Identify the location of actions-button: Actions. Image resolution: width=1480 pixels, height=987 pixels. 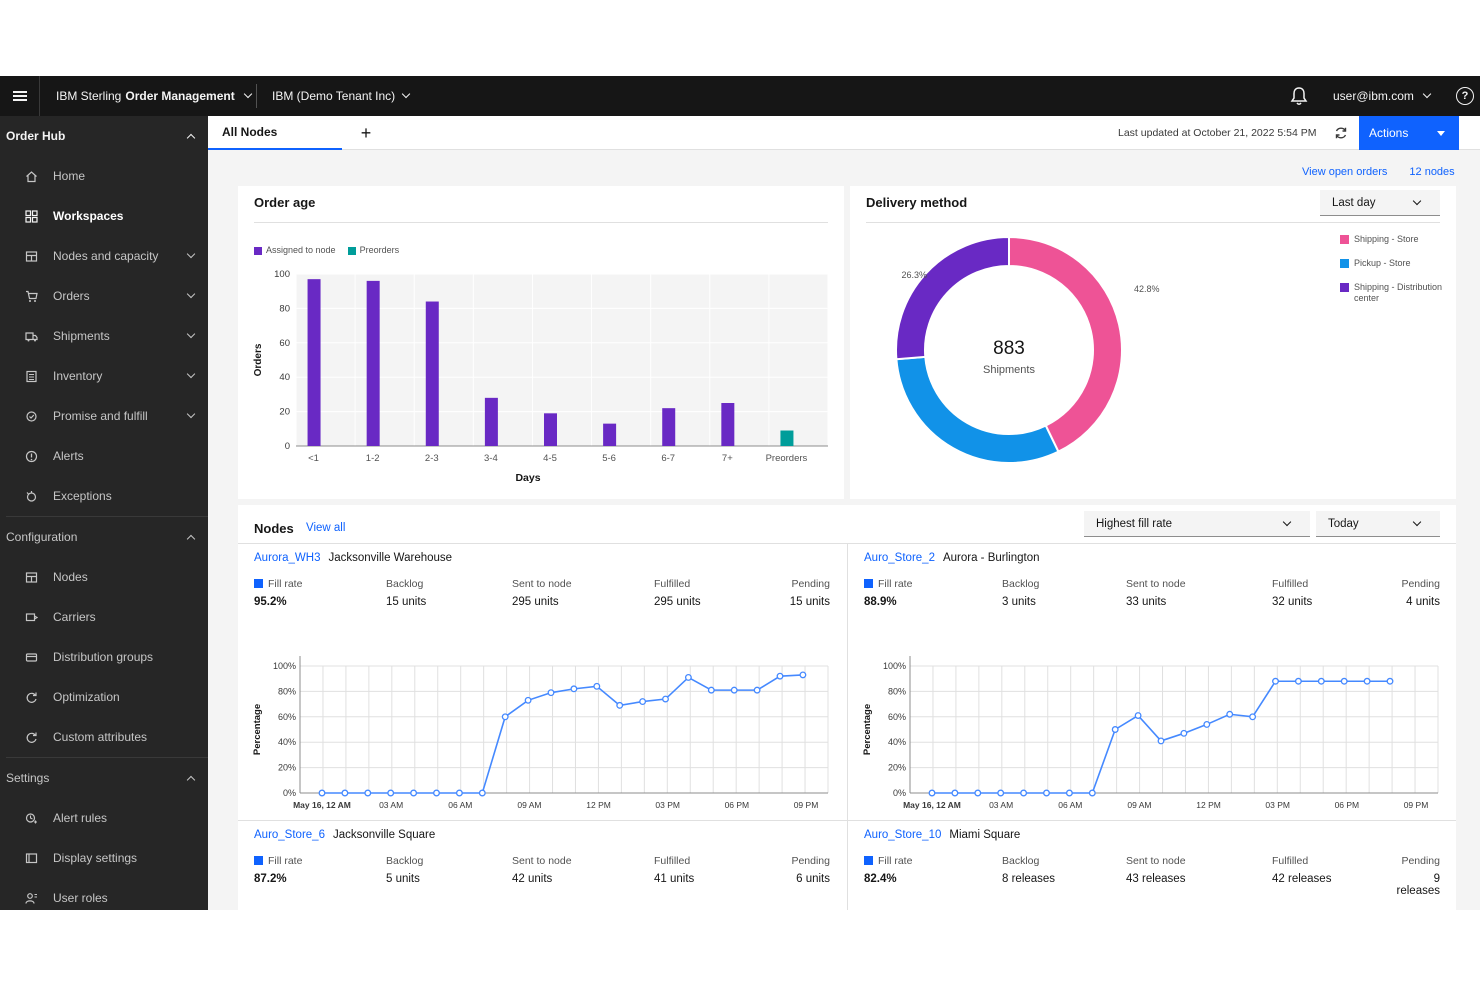
(1409, 133).